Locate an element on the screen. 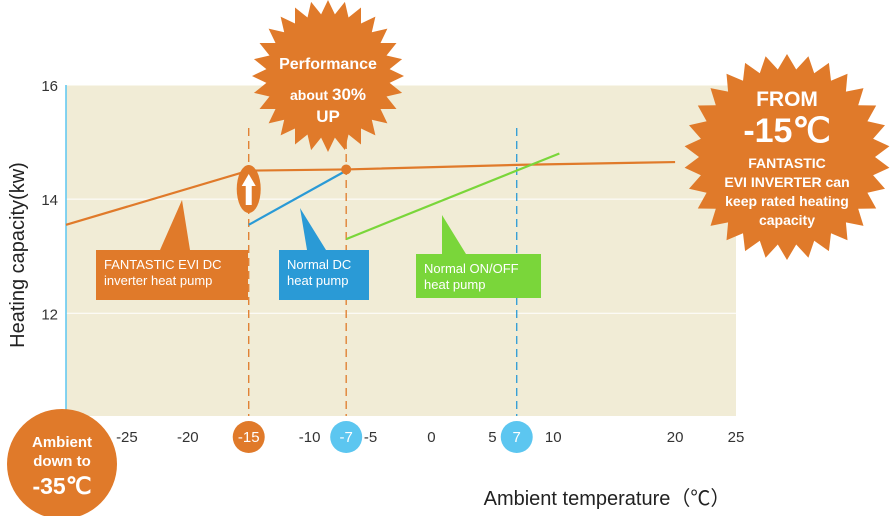  performance-text: UP is located at coordinates (328, 116).